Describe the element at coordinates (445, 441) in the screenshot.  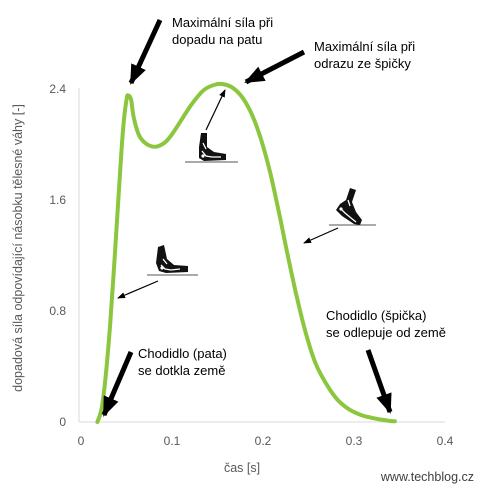
I see `x-tick-label: 0.4` at that location.